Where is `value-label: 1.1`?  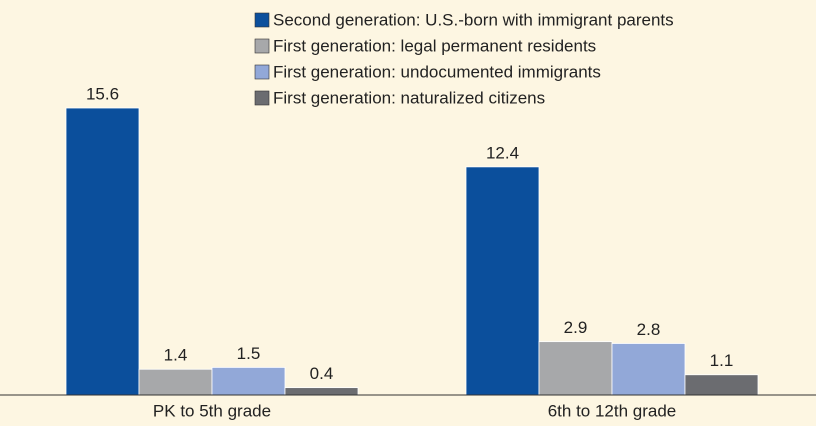
value-label: 1.1 is located at coordinates (722, 360).